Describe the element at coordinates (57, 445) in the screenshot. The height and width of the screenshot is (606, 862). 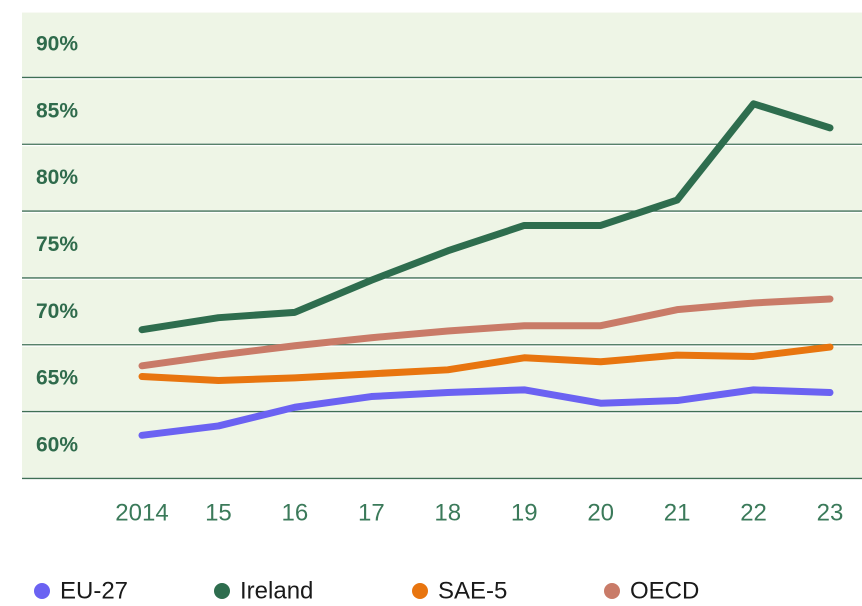
I see `y-tick-label: 60%` at that location.